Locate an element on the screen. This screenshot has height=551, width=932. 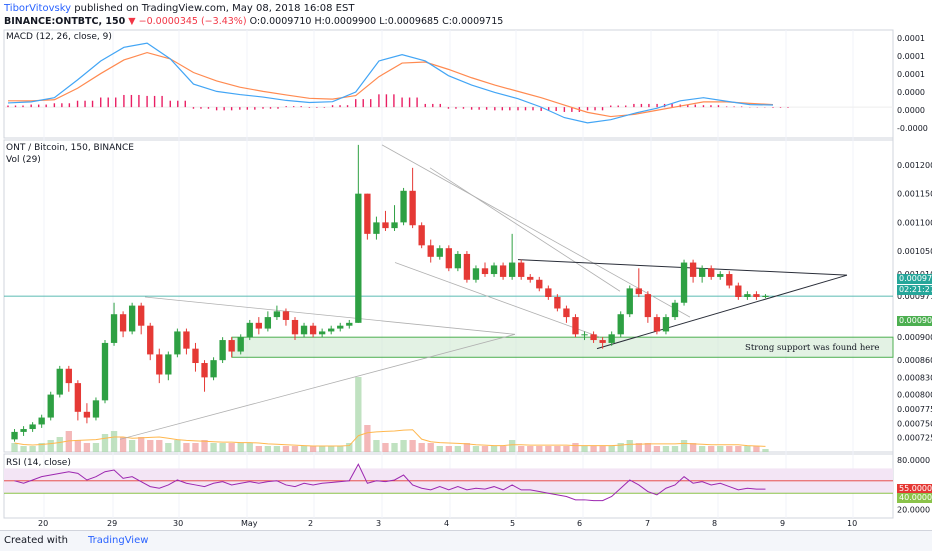
price-y-tick: 0.0009000 is located at coordinates (914, 337).